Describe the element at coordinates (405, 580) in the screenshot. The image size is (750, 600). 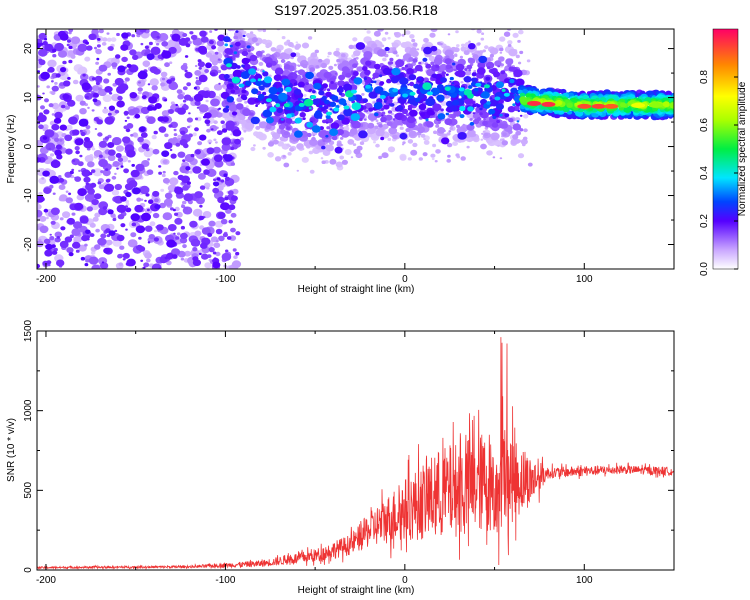
I see `x-tick-label: 0` at that location.